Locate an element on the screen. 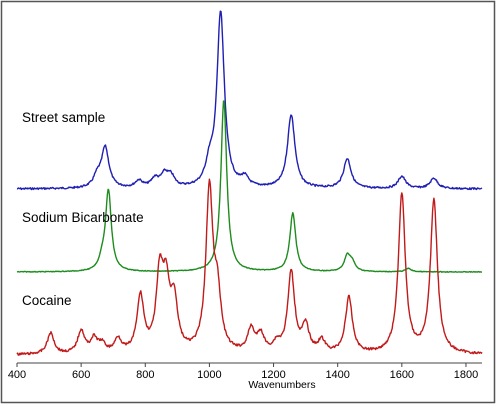 Image resolution: width=497 pixels, height=410 pixels. x-axis-label: Wavenumbers is located at coordinates (281, 385).